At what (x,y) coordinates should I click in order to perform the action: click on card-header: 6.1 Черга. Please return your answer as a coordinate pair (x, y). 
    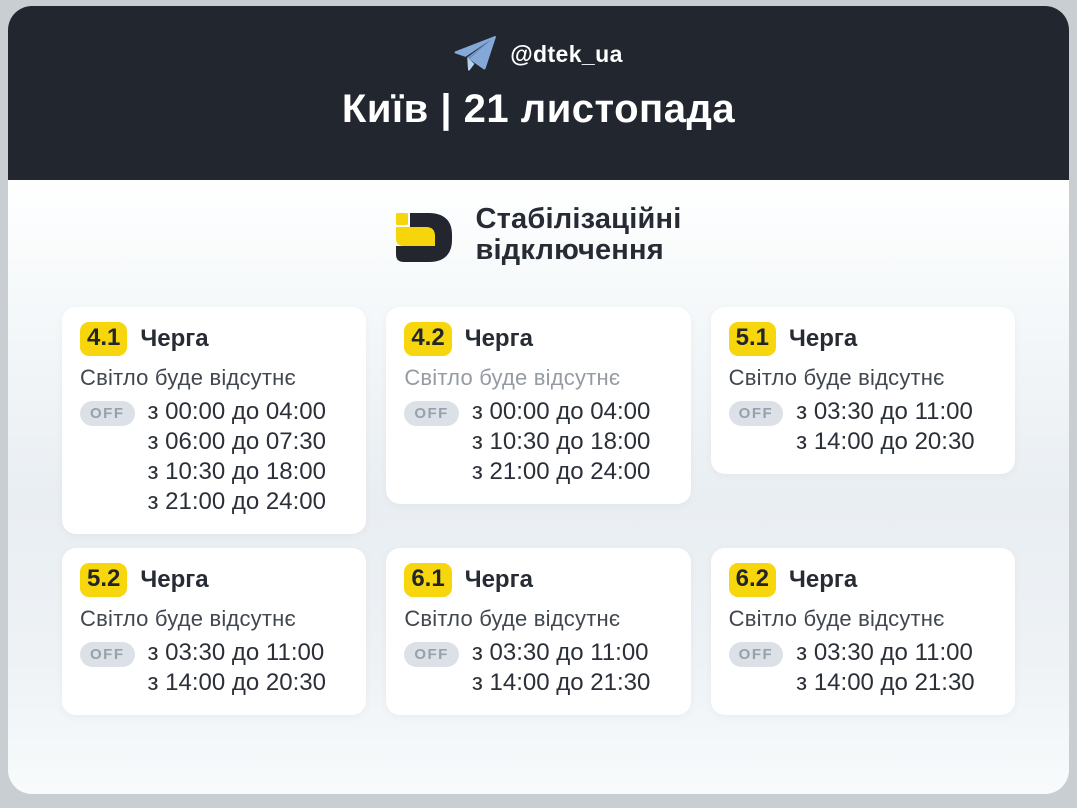
    Looking at the image, I should click on (539, 580).